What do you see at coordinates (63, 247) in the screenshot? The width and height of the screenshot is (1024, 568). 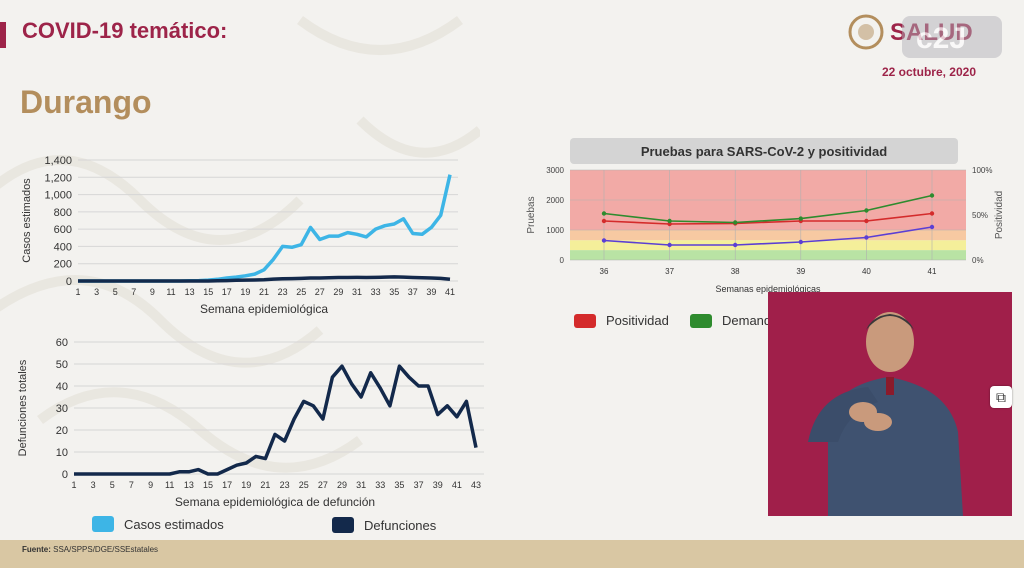 I see `y-tick-label: 400` at bounding box center [63, 247].